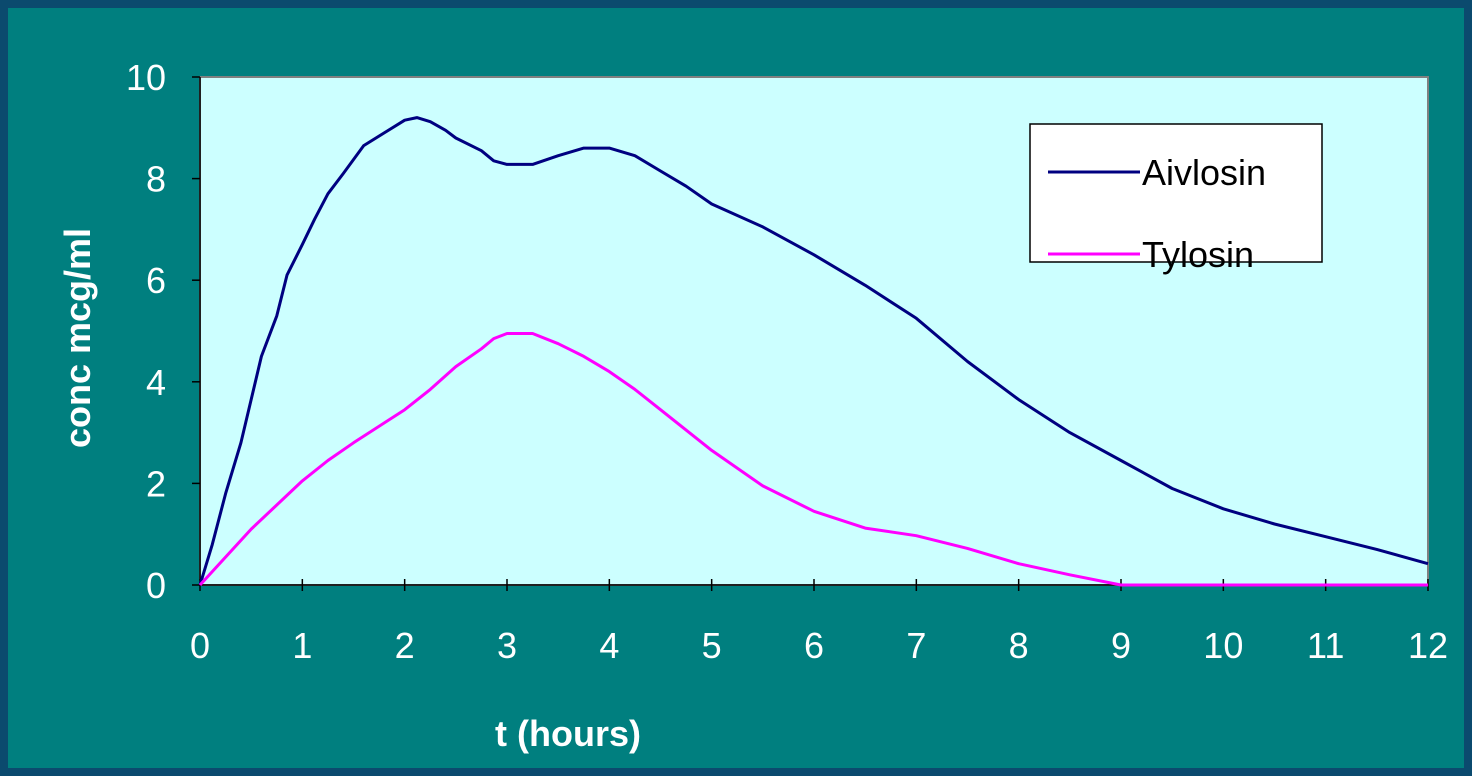  What do you see at coordinates (156, 179) in the screenshot?
I see `y-tick-label: 8` at bounding box center [156, 179].